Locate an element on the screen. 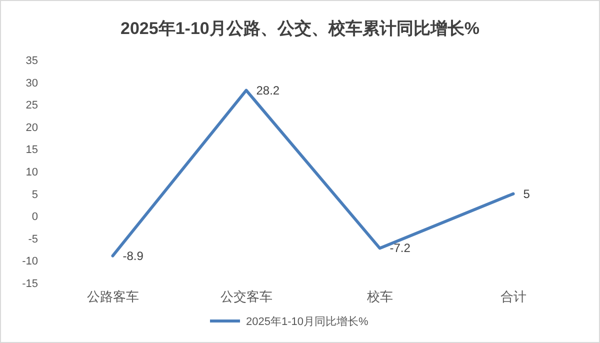  x-tick-label: 校车 is located at coordinates (379, 296).